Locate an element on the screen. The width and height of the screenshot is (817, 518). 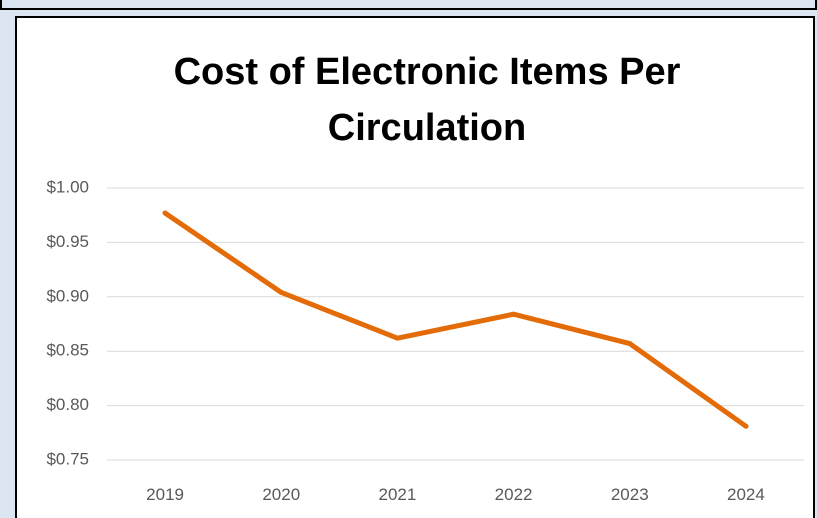
y-axis-ticks: $1.00 $0.95 $0.90 $0.85 $0.80 $0.75 is located at coordinates (67, 322).